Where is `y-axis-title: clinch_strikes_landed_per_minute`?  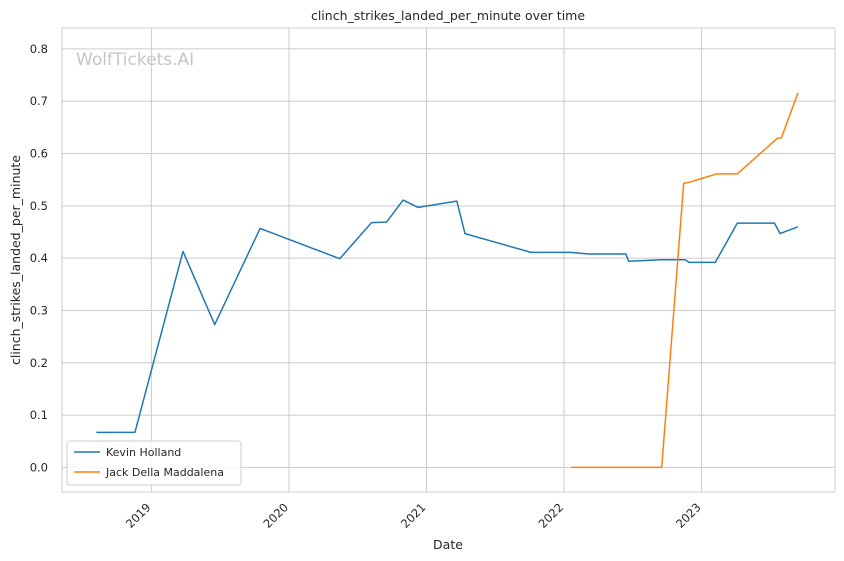 y-axis-title: clinch_strikes_landed_per_minute is located at coordinates (15, 260).